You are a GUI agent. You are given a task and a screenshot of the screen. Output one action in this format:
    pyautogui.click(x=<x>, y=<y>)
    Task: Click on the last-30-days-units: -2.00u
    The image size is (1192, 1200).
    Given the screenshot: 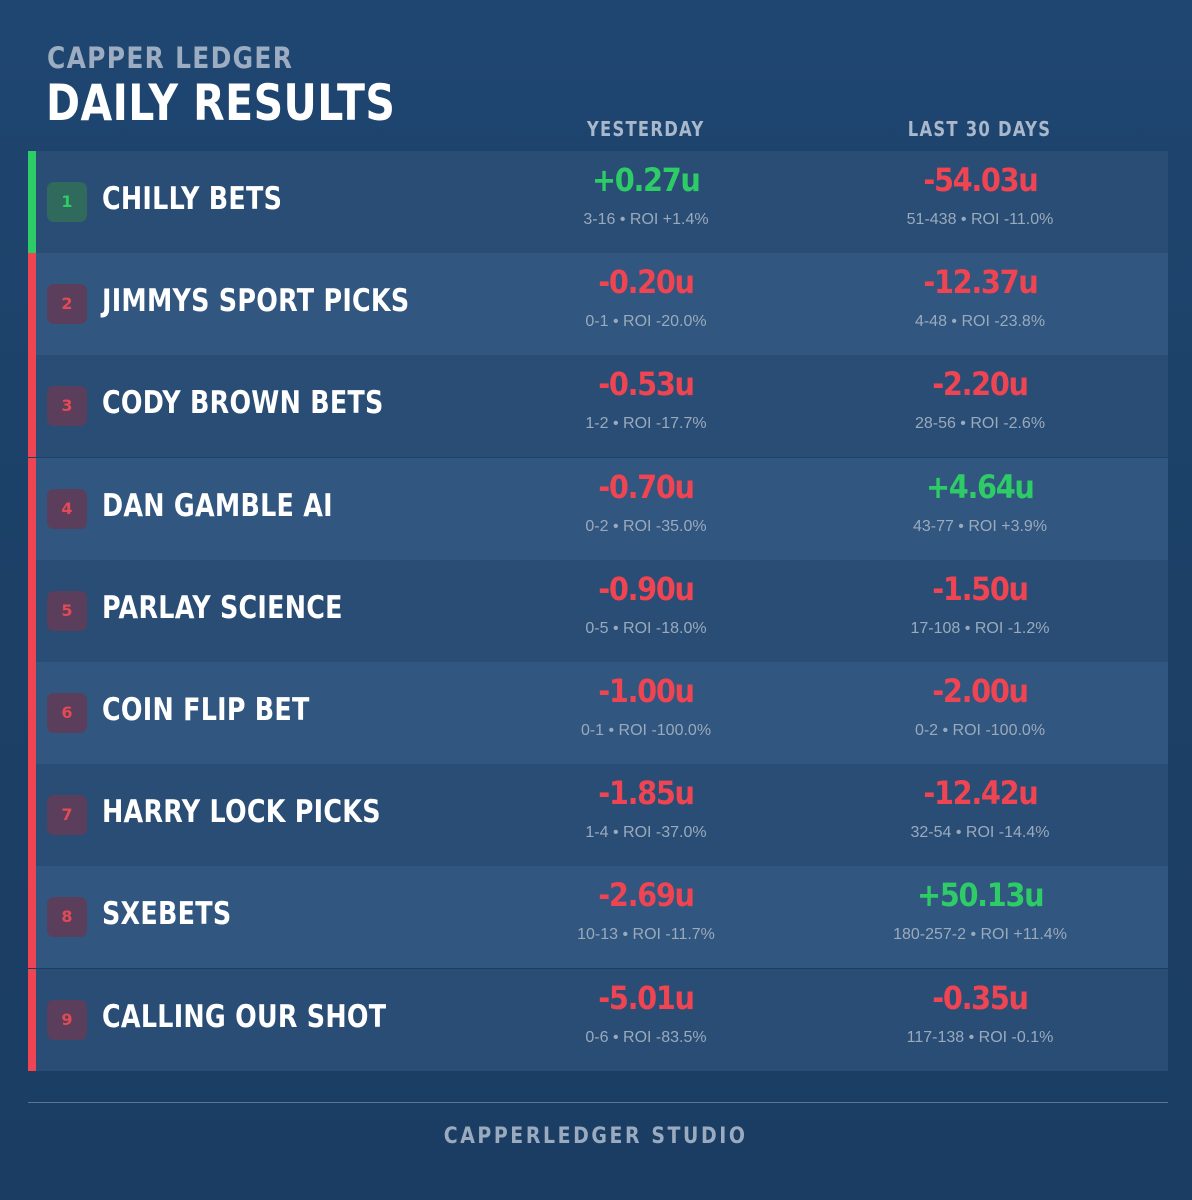 What is the action you would take?
    pyautogui.click(x=980, y=691)
    